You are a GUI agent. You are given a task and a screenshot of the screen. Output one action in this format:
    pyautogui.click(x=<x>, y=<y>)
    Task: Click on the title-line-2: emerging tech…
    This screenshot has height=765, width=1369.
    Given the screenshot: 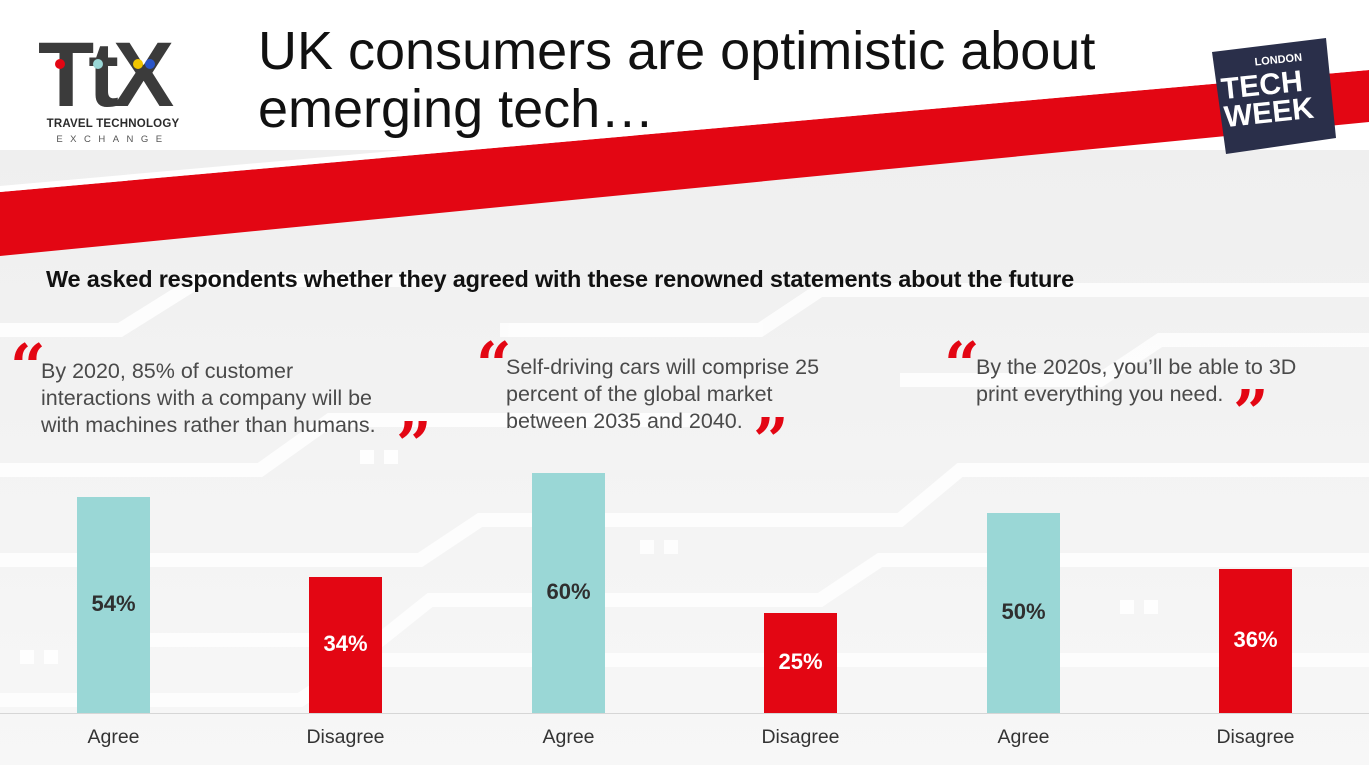 What is the action you would take?
    pyautogui.click(x=456, y=109)
    